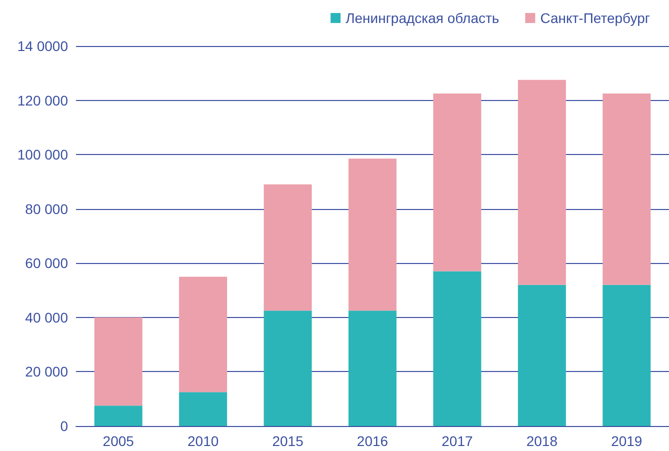 This screenshot has height=451, width=669. What do you see at coordinates (288, 441) in the screenshot?
I see `x-tick-label: 2015` at bounding box center [288, 441].